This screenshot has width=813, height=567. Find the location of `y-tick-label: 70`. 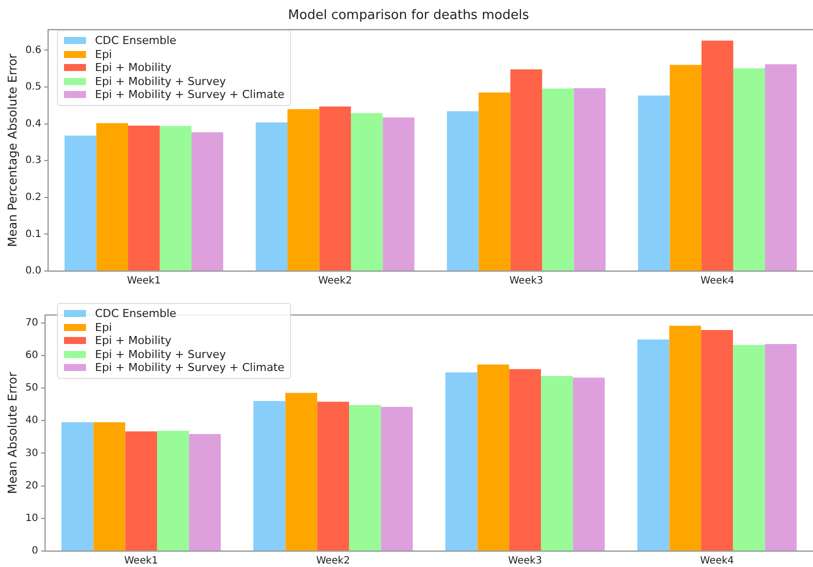

y-tick-label: 70 is located at coordinates (31, 322).